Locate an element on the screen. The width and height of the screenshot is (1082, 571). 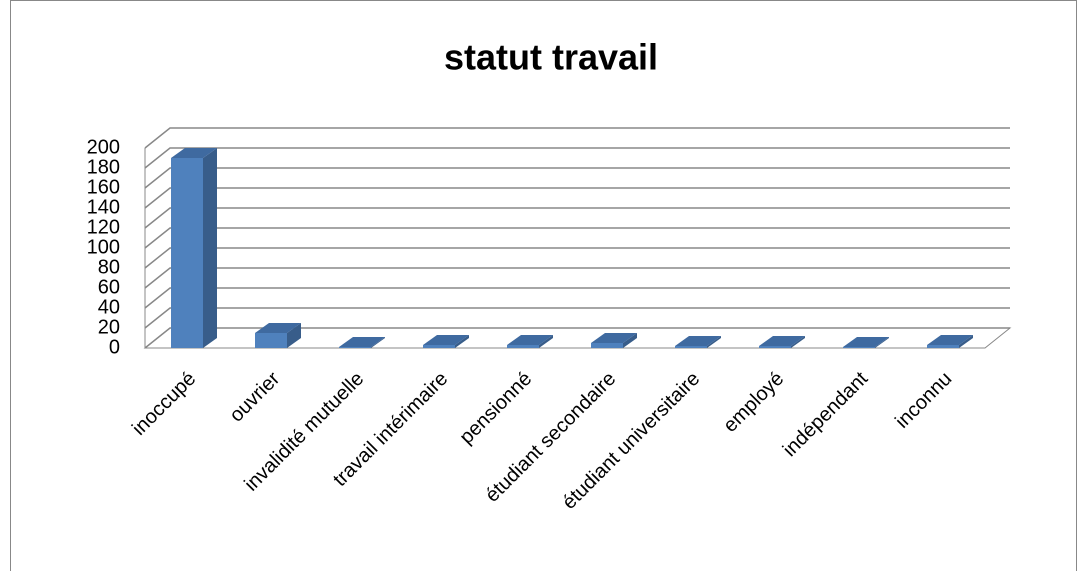
y-tick-label: 0 is located at coordinates (114, 347).